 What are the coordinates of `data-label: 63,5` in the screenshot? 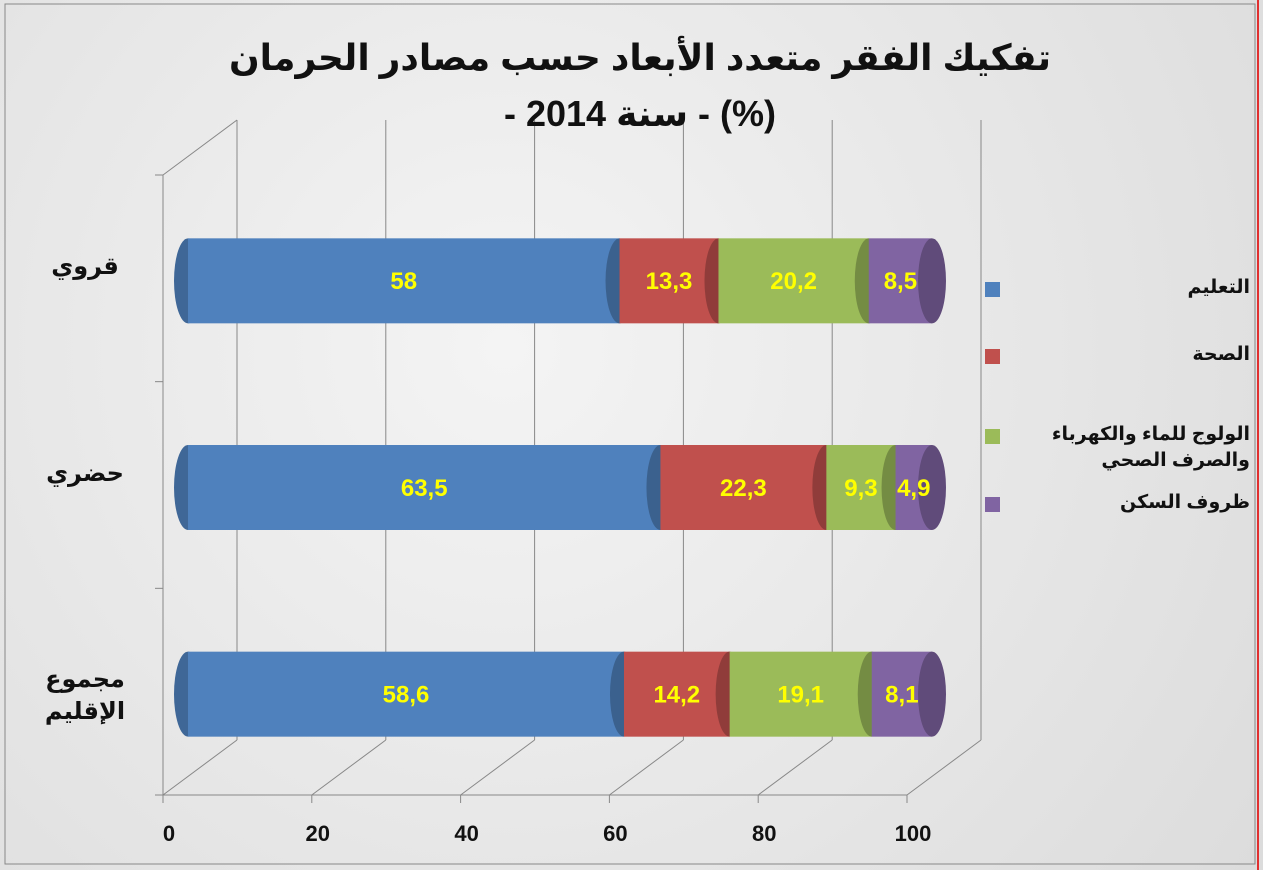 It's located at (424, 488).